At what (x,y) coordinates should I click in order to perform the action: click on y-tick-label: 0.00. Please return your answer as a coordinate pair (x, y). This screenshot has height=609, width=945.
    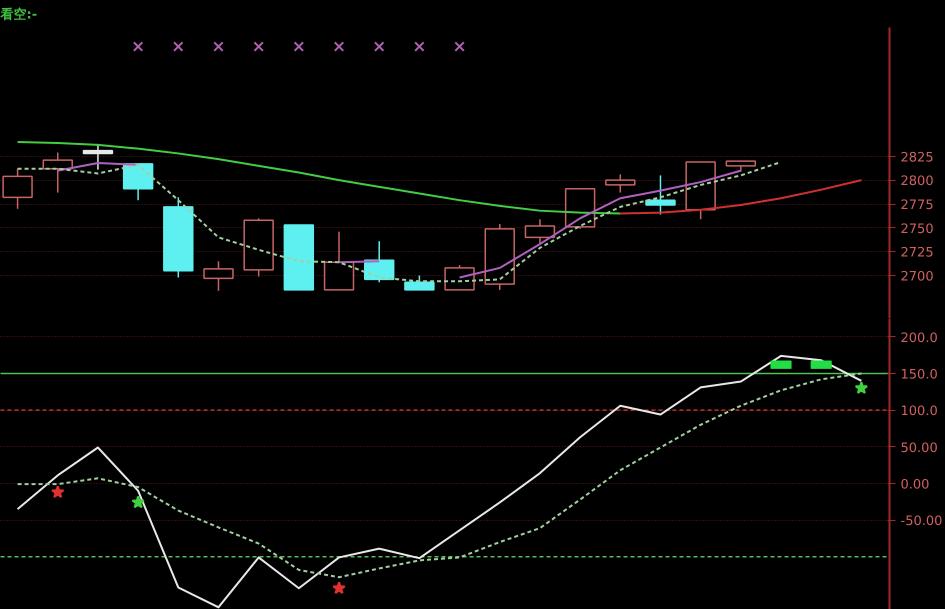
    Looking at the image, I should click on (915, 484).